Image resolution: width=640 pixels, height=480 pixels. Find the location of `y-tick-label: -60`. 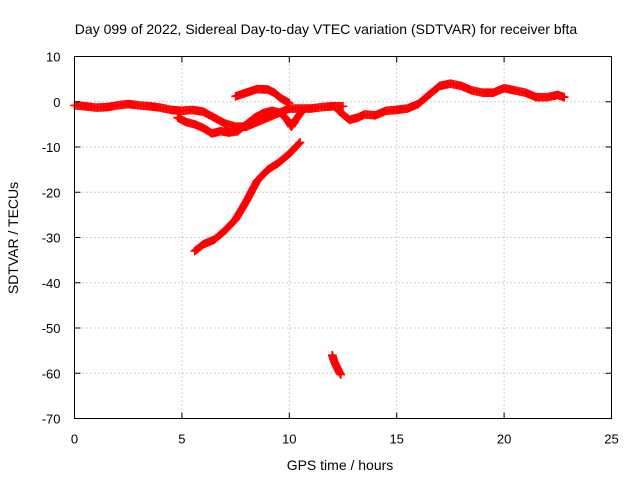

y-tick-label: -60 is located at coordinates (51, 373).